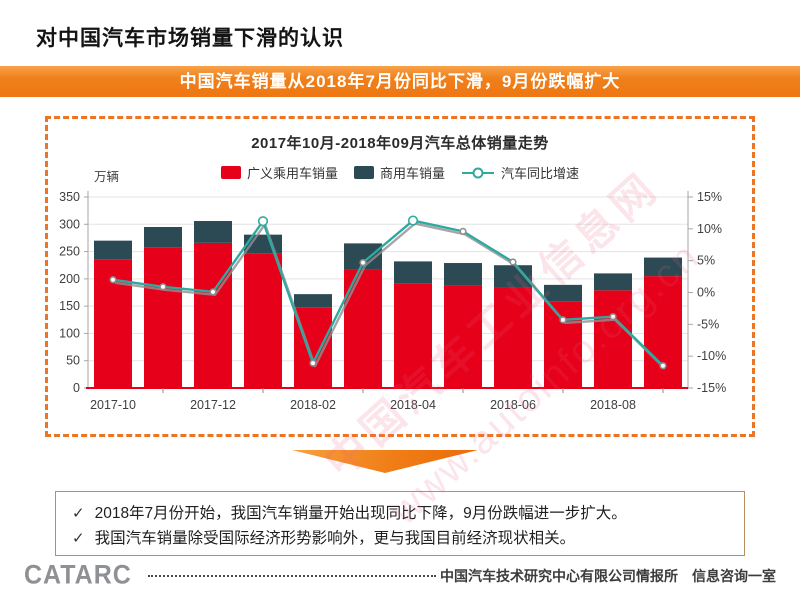 The height and width of the screenshot is (600, 800). Describe the element at coordinates (73, 361) in the screenshot. I see `svg-text: 50` at that location.